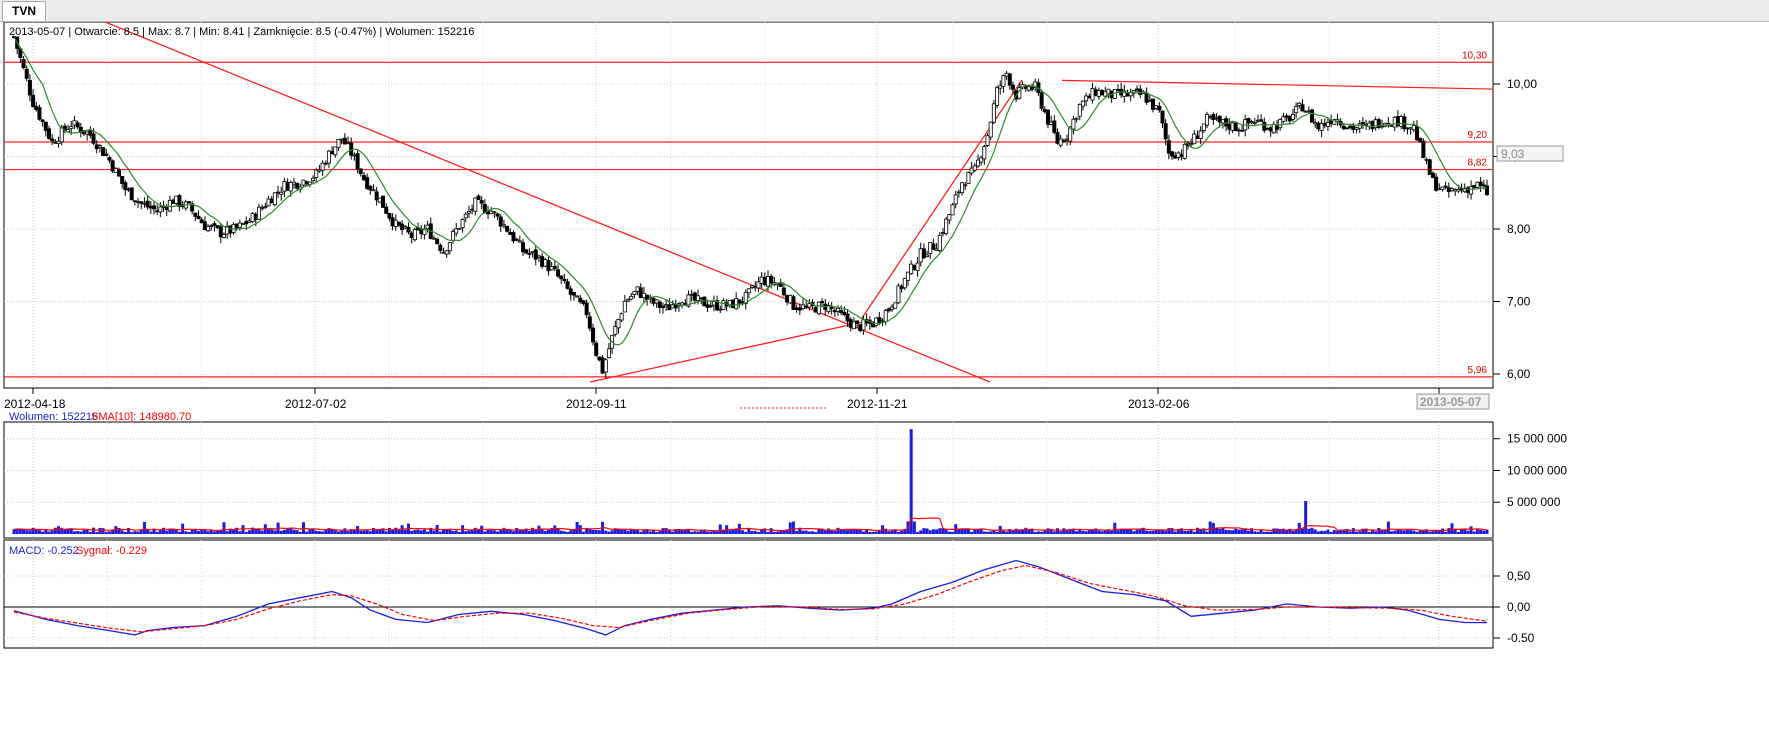 The height and width of the screenshot is (737, 1769). What do you see at coordinates (1519, 302) in the screenshot?
I see `price-axis-tick: 7,00` at bounding box center [1519, 302].